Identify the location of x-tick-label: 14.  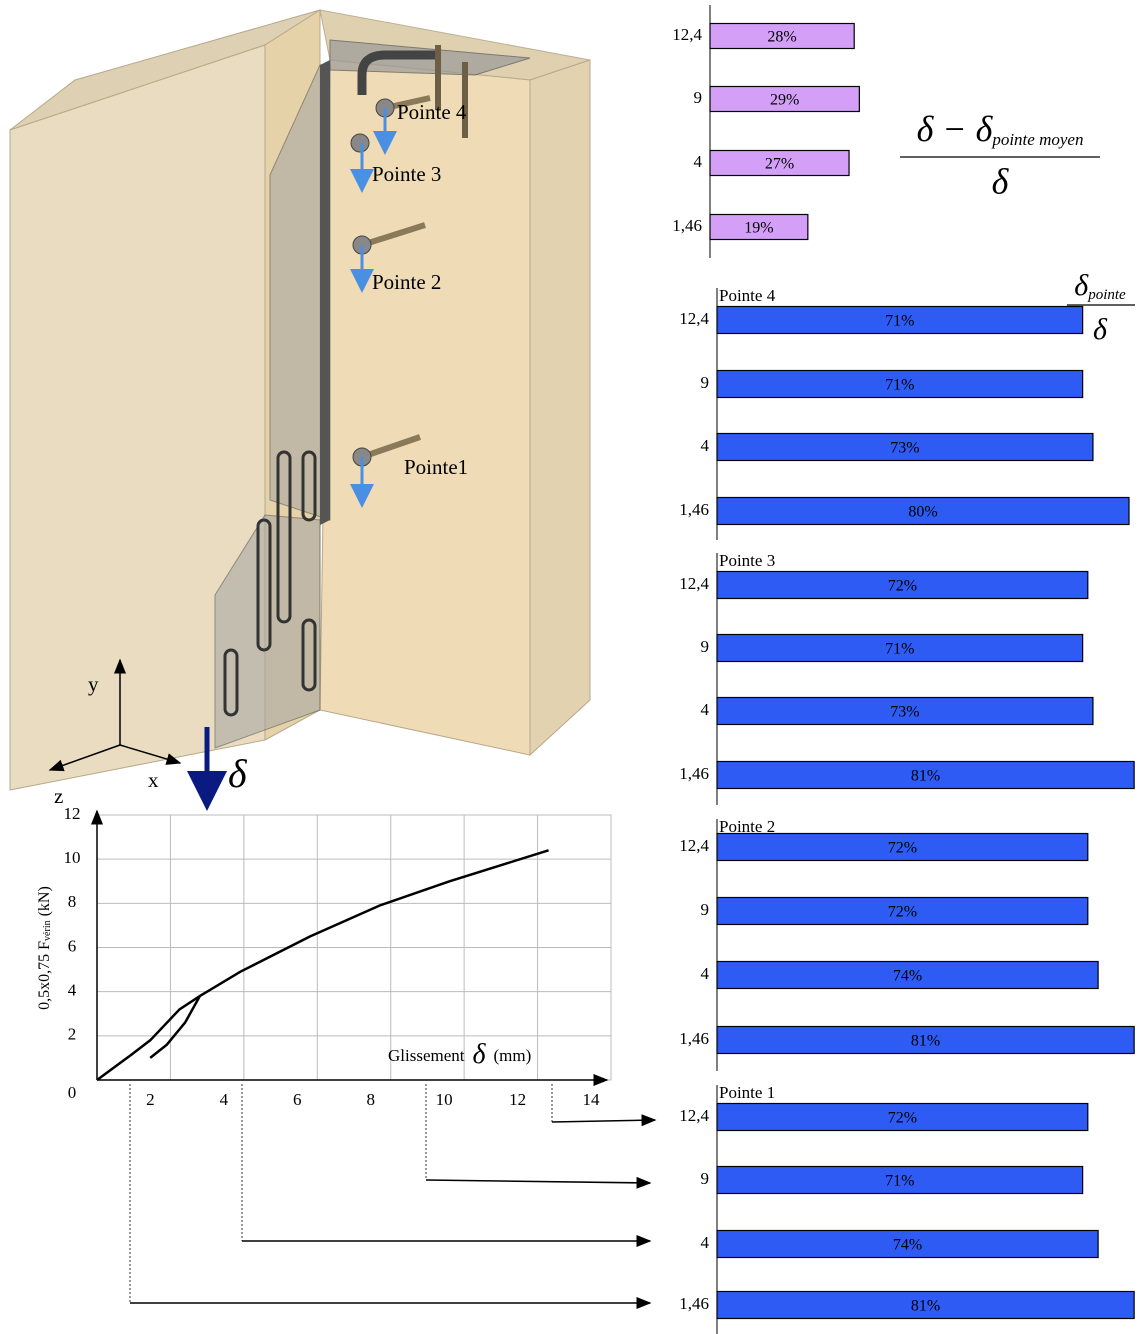
(592, 1099).